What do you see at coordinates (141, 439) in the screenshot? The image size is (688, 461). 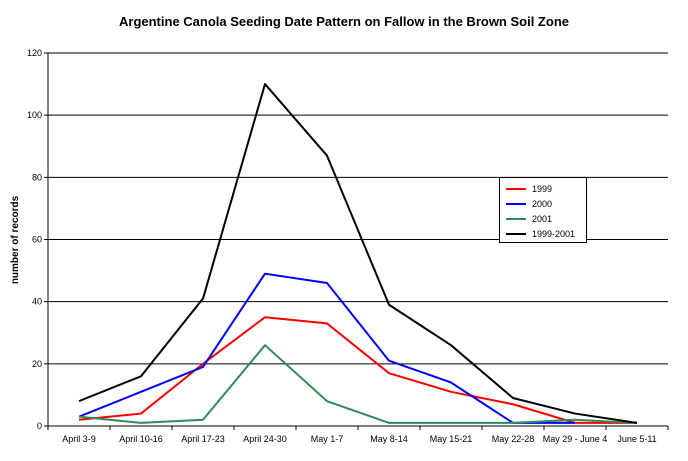 I see `x-tick-label: April 10-16` at bounding box center [141, 439].